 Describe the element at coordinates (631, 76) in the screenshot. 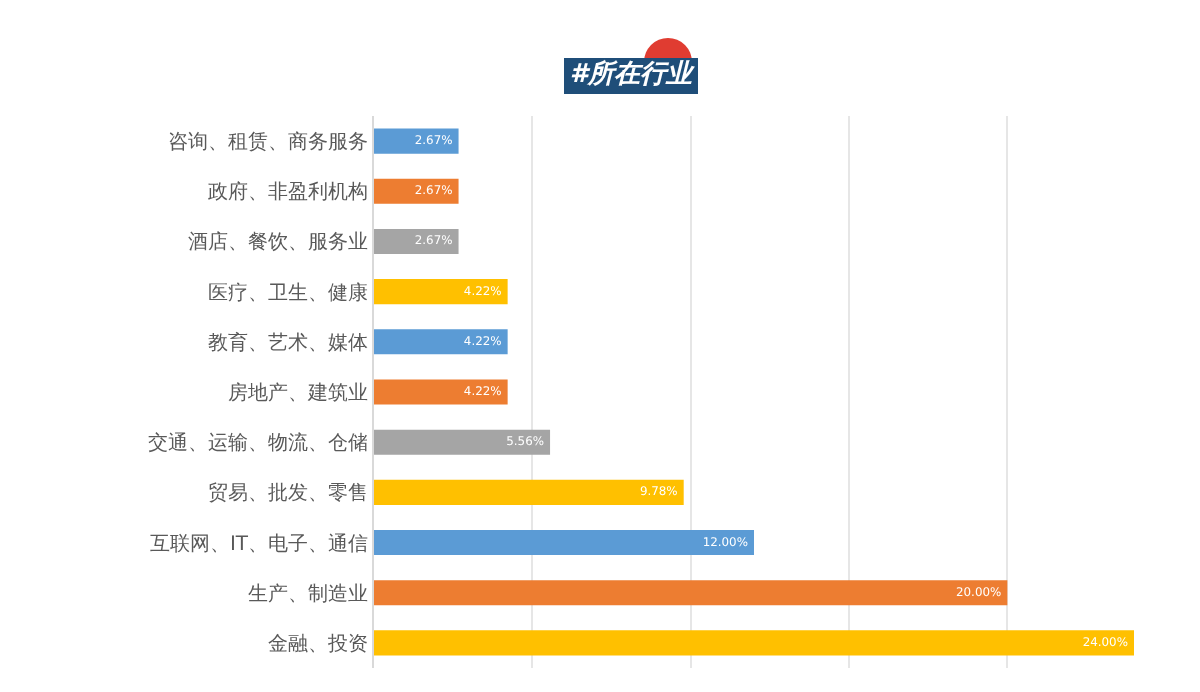

I see `chart-title: #所在行业` at that location.